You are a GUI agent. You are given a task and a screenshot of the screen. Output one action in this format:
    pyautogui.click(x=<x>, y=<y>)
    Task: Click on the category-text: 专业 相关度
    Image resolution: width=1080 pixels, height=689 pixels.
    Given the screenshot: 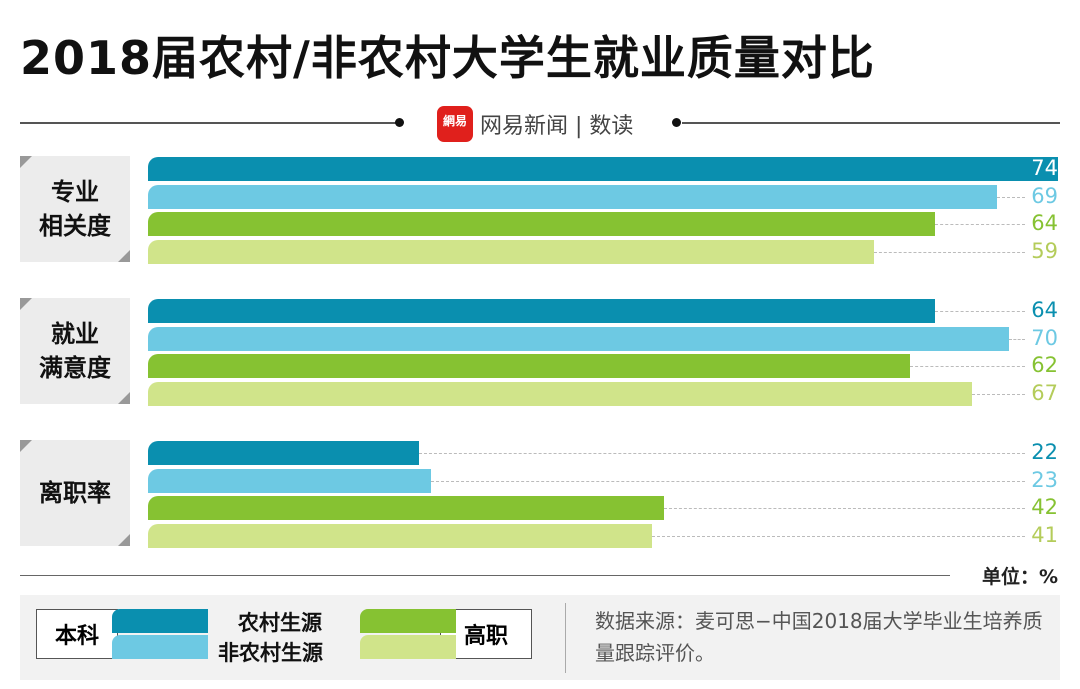 What is the action you would take?
    pyautogui.click(x=75, y=209)
    